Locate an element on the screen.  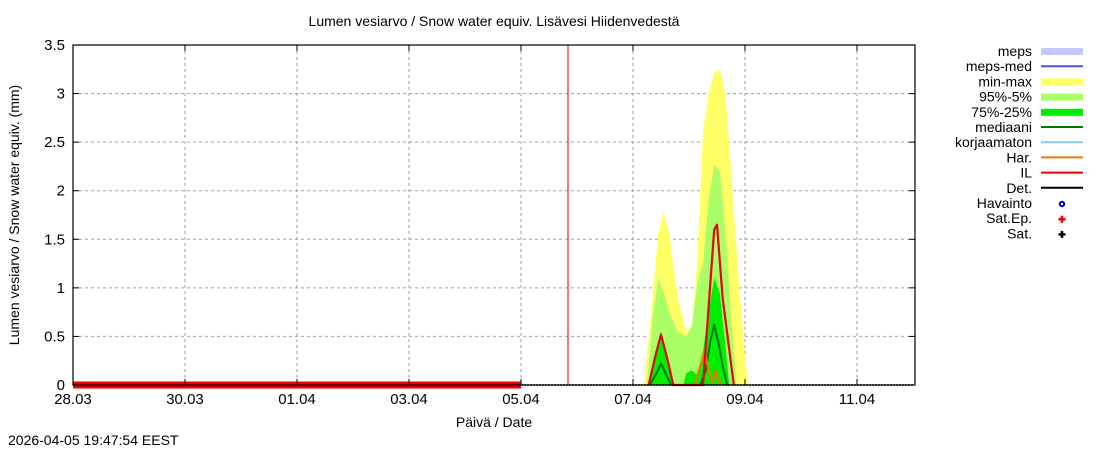
x-tick-label: 03.04 is located at coordinates (409, 399).